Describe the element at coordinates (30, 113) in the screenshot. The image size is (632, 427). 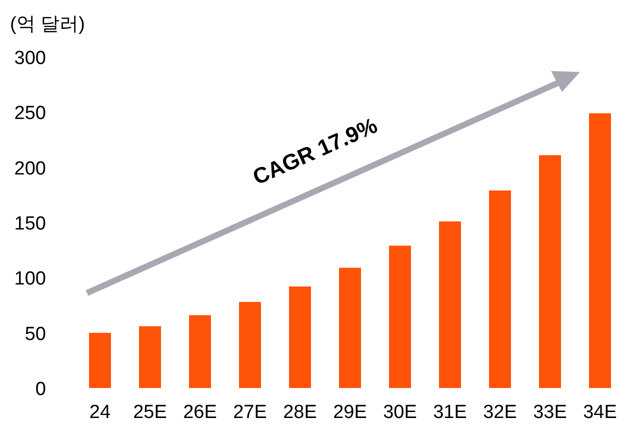
I see `y-tick-label: 250` at that location.